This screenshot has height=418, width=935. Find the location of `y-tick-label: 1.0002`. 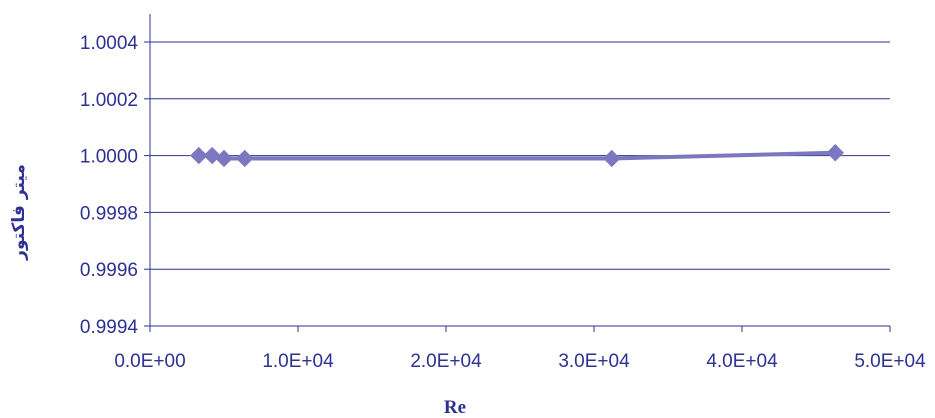

y-tick-label: 1.0002 is located at coordinates (109, 100).